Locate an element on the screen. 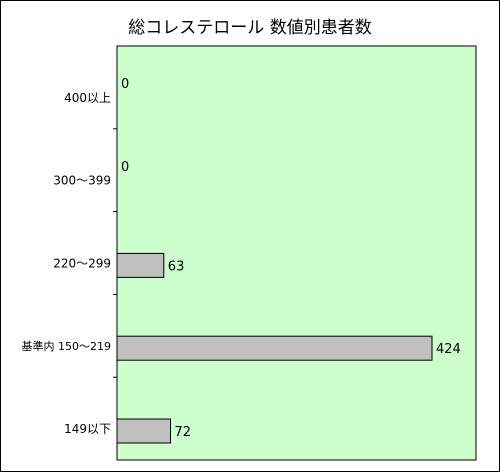 The image size is (500, 472). value-label: 72 is located at coordinates (182, 432).